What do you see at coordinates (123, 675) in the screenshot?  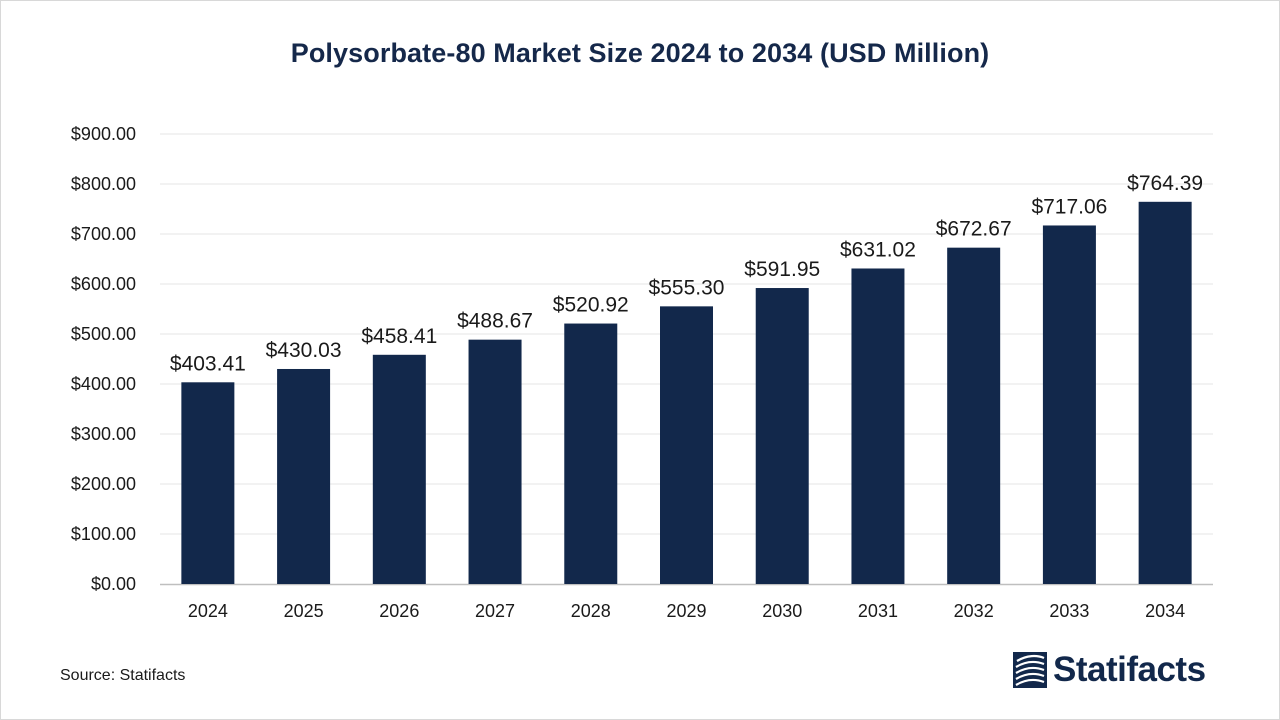 I see `source-note: Source: Statifacts` at bounding box center [123, 675].